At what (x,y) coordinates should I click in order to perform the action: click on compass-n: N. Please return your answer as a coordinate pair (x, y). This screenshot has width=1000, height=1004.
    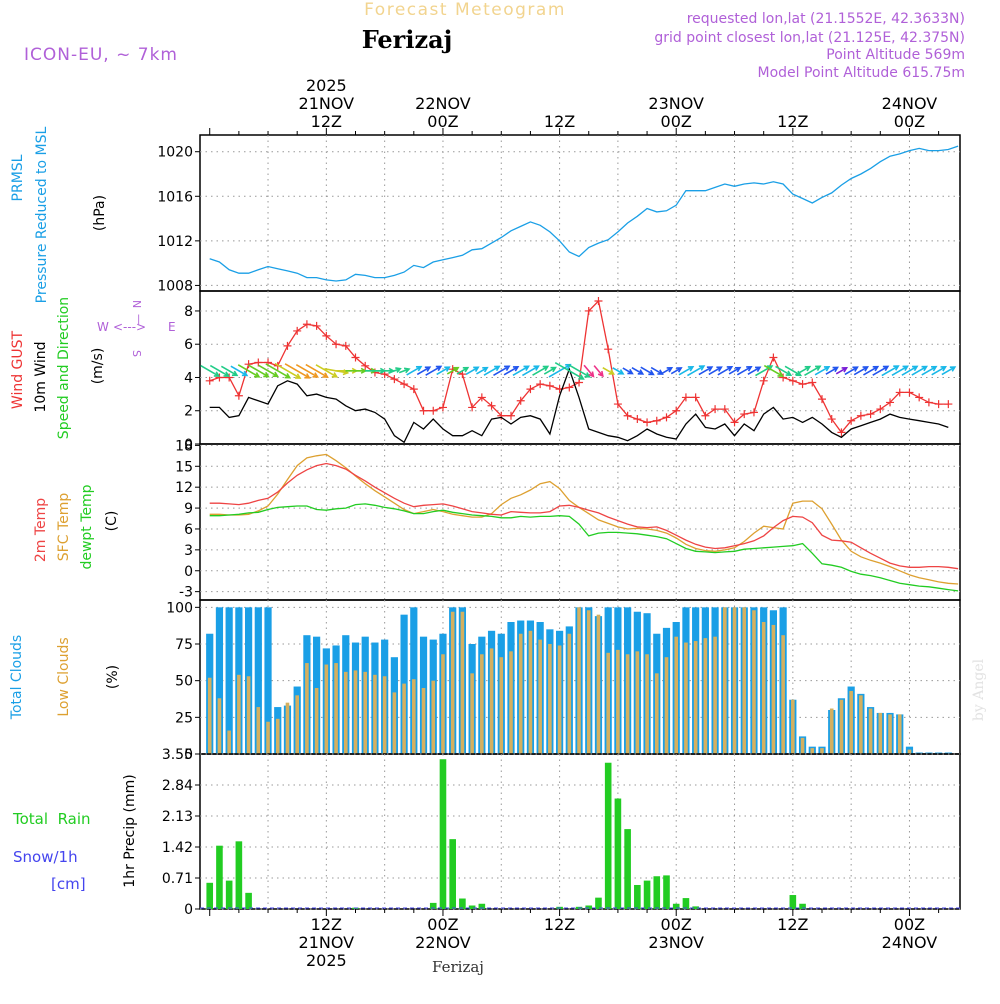
    Looking at the image, I should click on (136, 304).